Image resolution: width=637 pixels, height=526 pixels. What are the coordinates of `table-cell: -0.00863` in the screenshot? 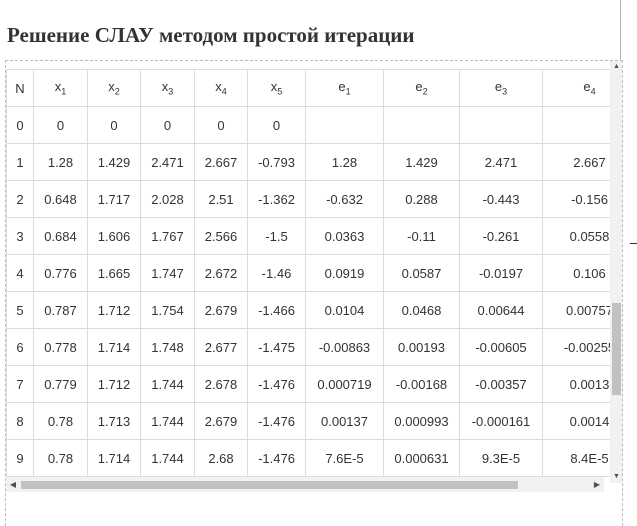 It's located at (344, 347).